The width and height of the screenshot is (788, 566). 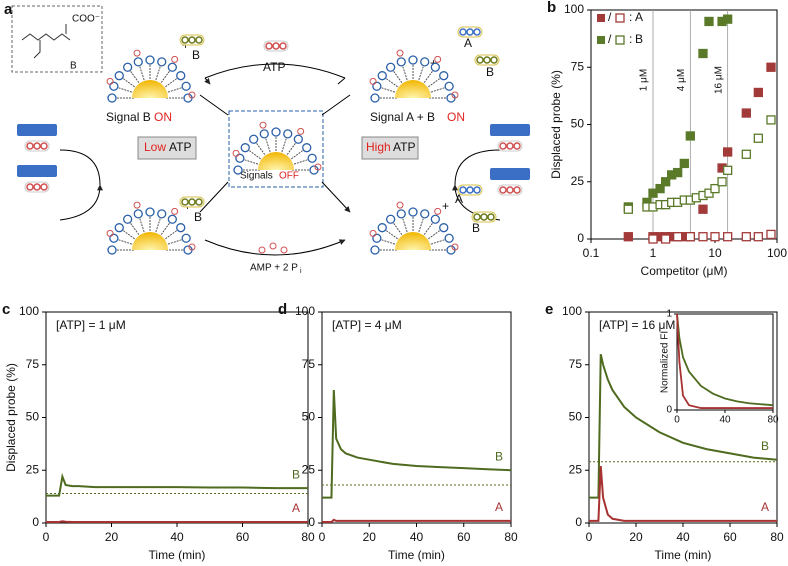 I want to click on low-label: Low, so click(x=155, y=147).